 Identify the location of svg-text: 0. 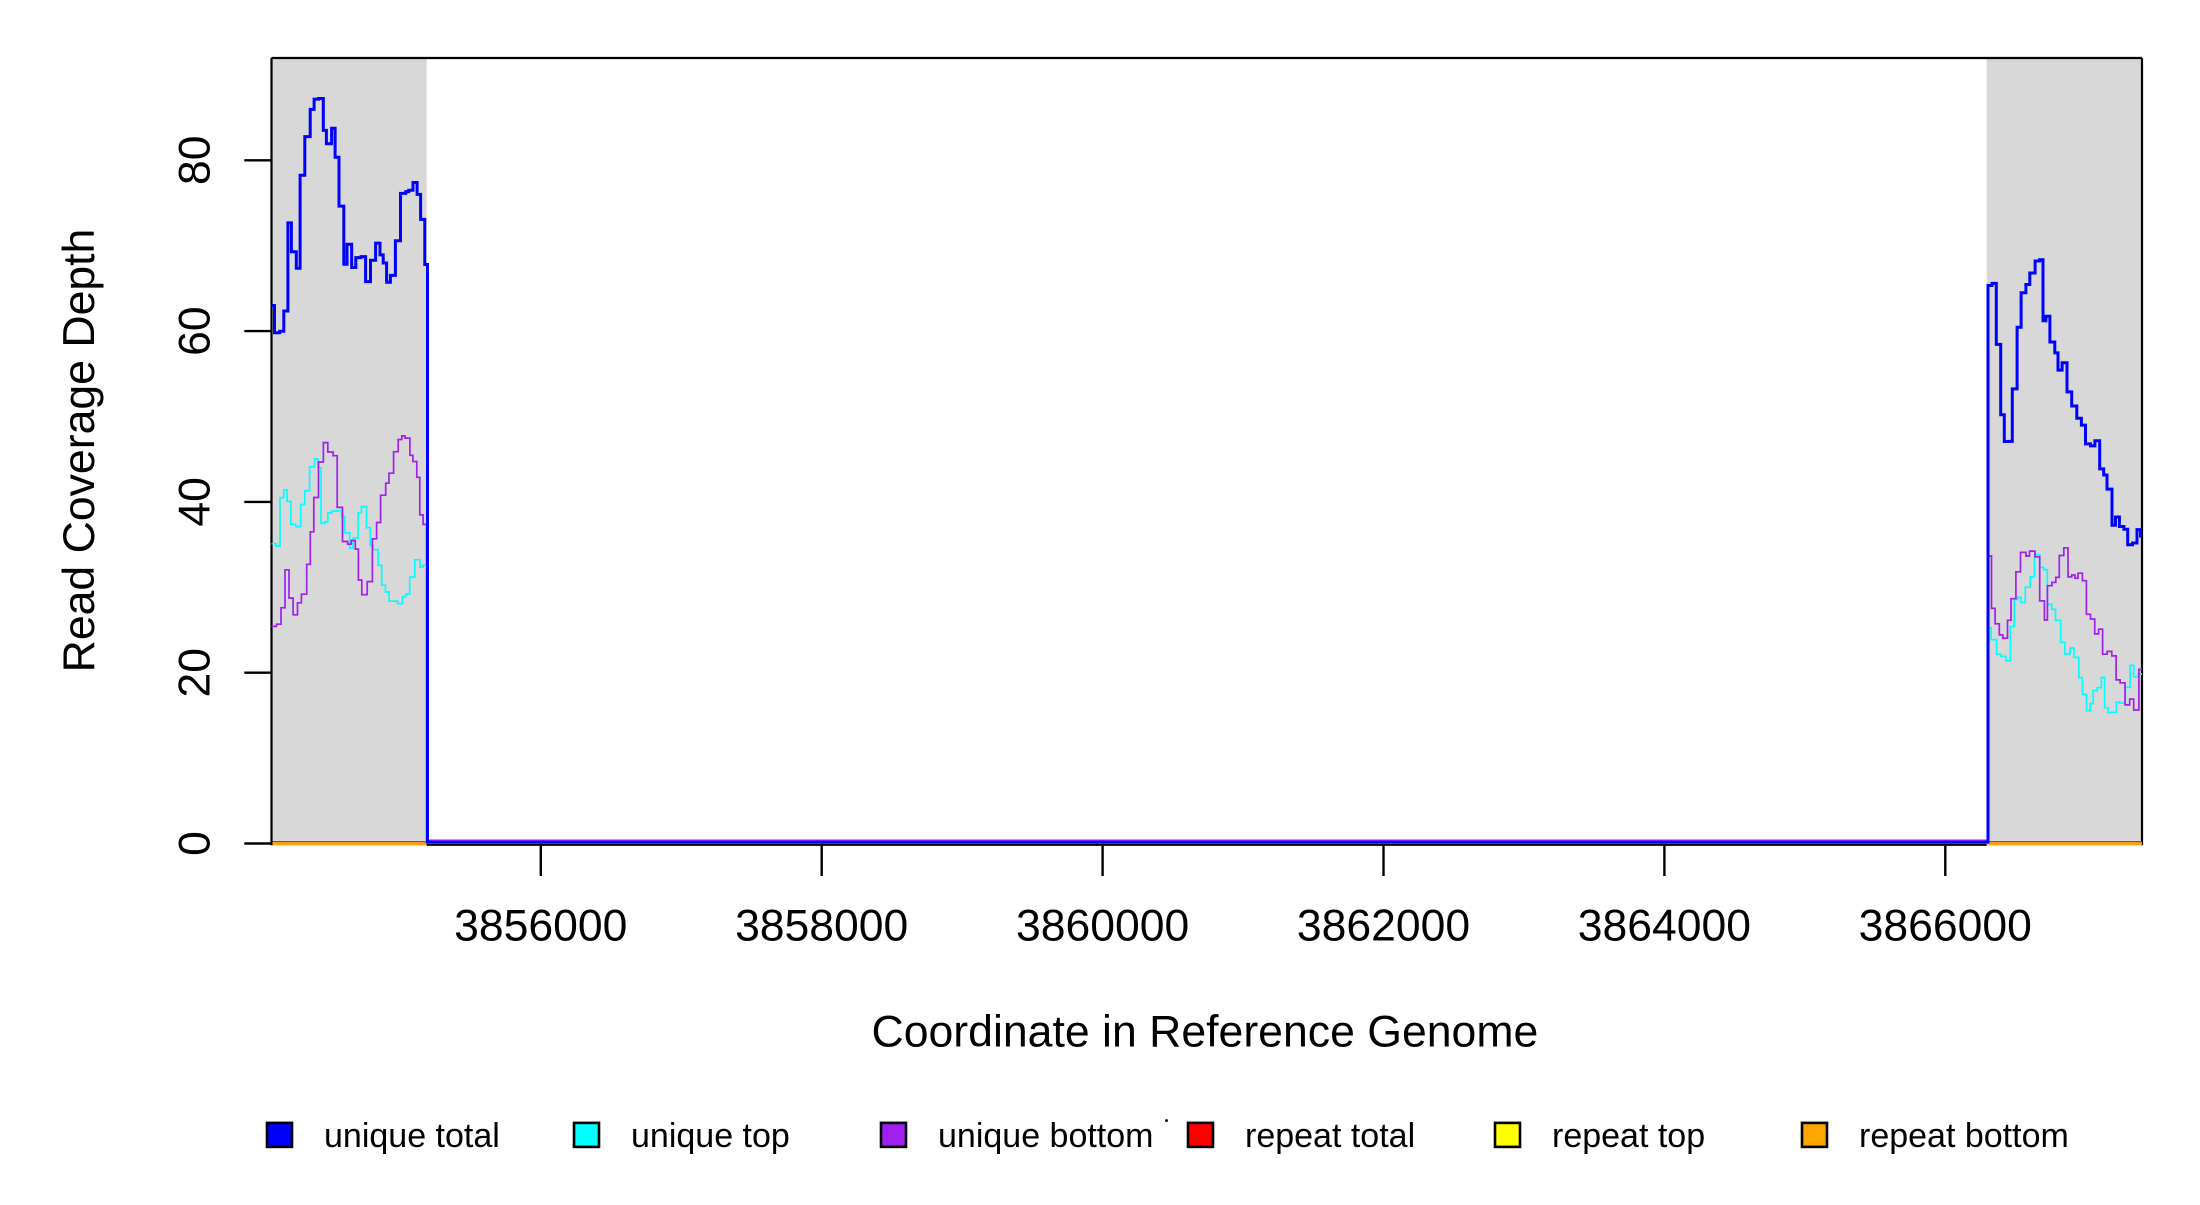
(195, 843).